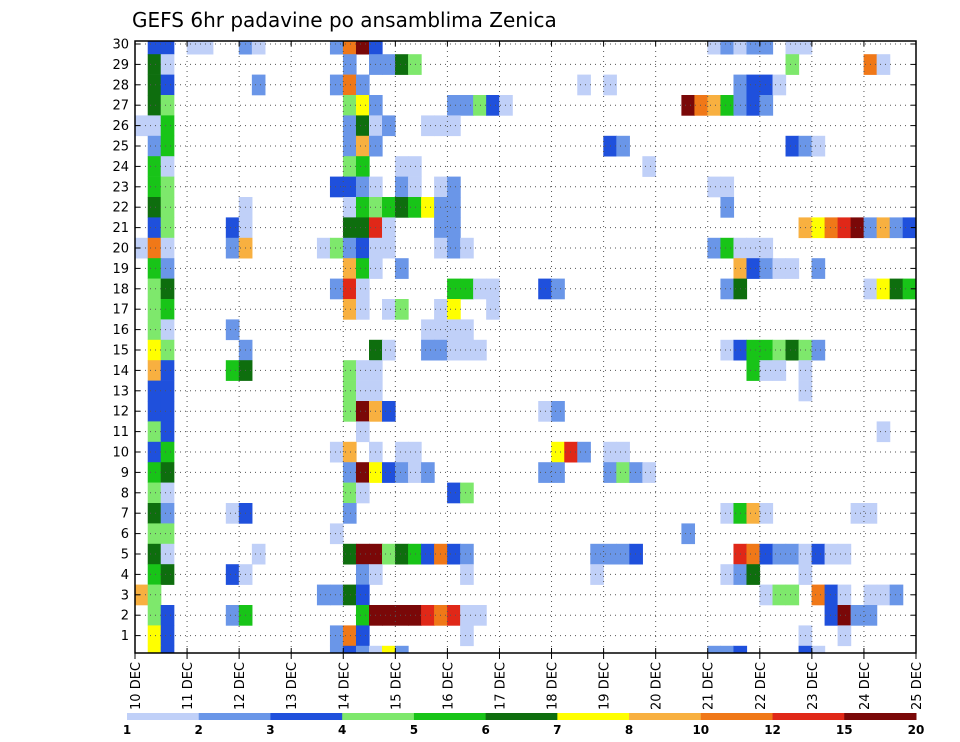  Describe the element at coordinates (865, 686) in the screenshot. I see `x-tick-label: 24 DEC` at that location.